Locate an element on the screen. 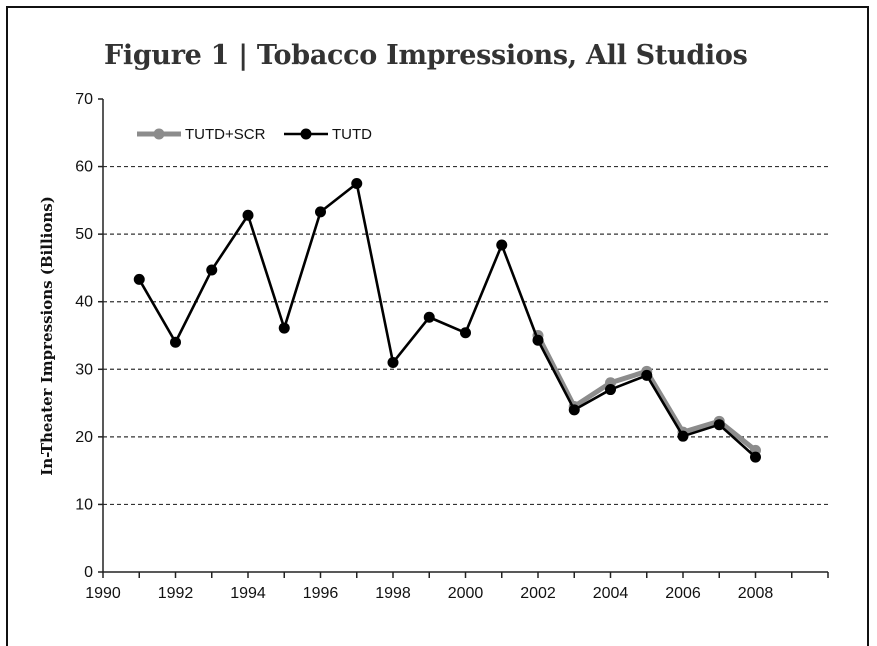 This screenshot has width=877, height=646. y-tick-label-0: 0 is located at coordinates (88, 572).